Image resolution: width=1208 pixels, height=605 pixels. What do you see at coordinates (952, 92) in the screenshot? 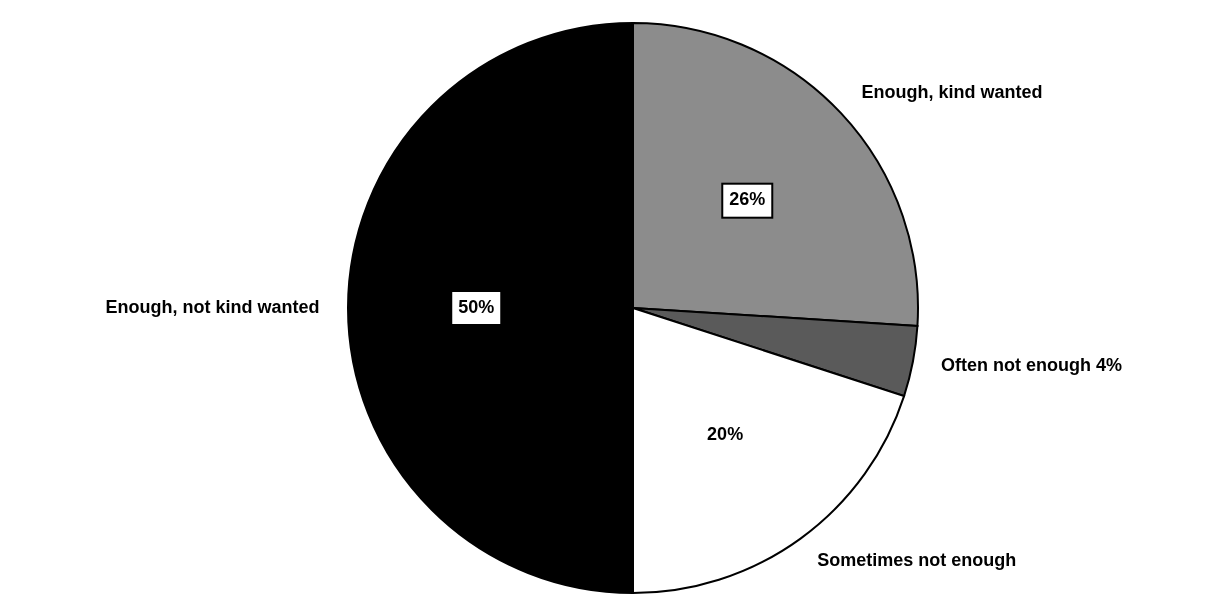
I see `slice-label: Enough, kind wanted` at bounding box center [952, 92].